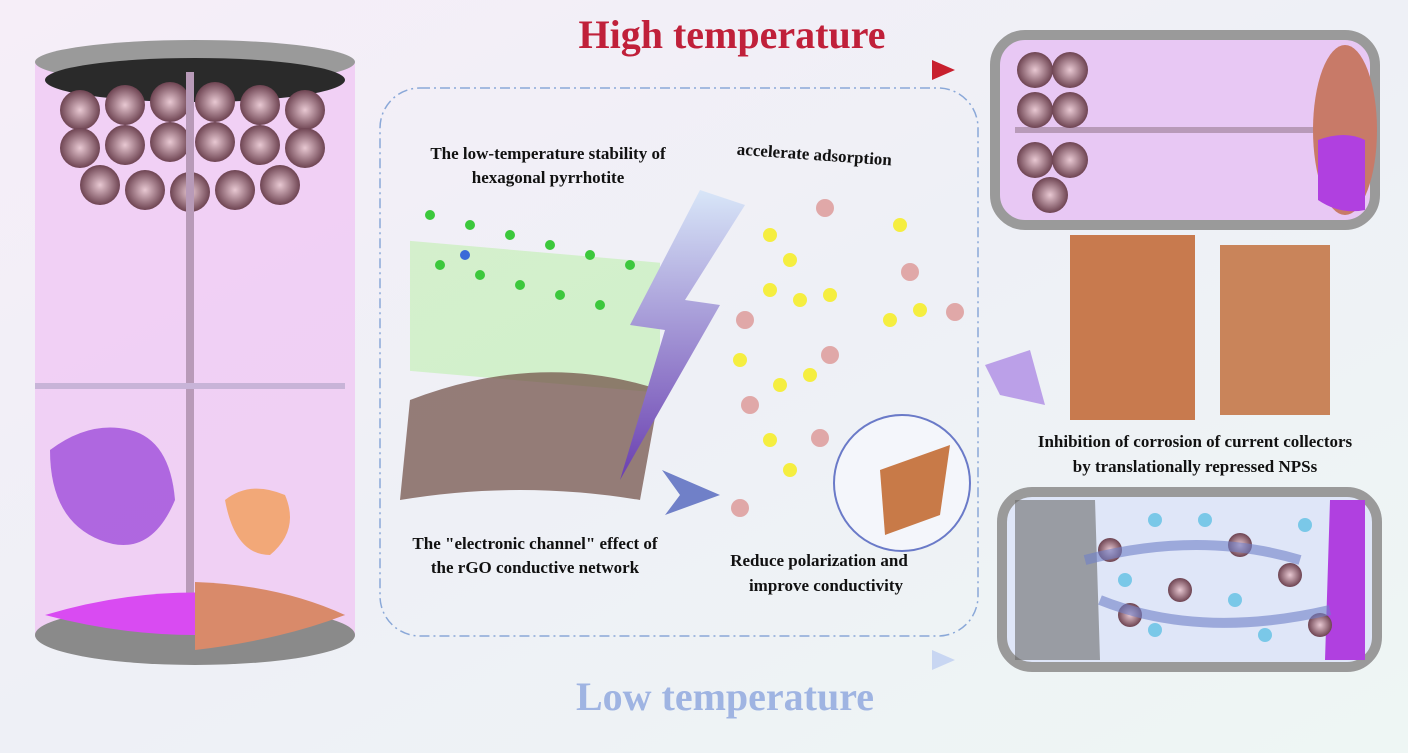 This screenshot has width=1408, height=753. Describe the element at coordinates (548, 153) in the screenshot. I see `label: The low-temperature stability of` at that location.